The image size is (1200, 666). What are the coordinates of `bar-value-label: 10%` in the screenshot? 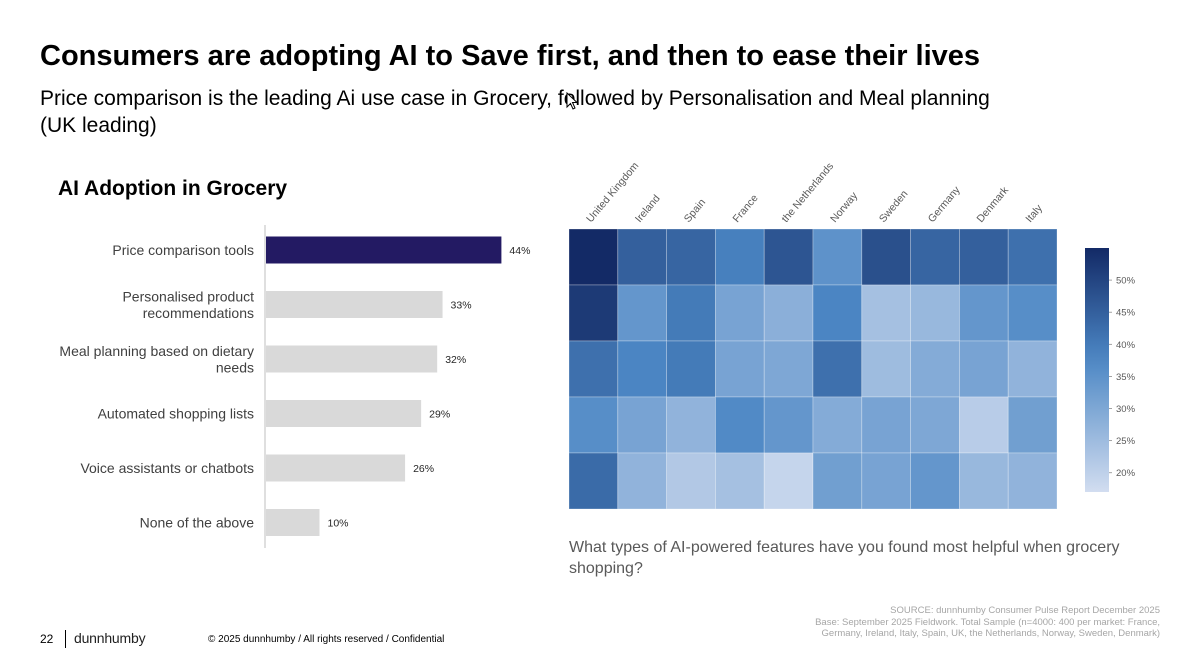 It's located at (338, 524).